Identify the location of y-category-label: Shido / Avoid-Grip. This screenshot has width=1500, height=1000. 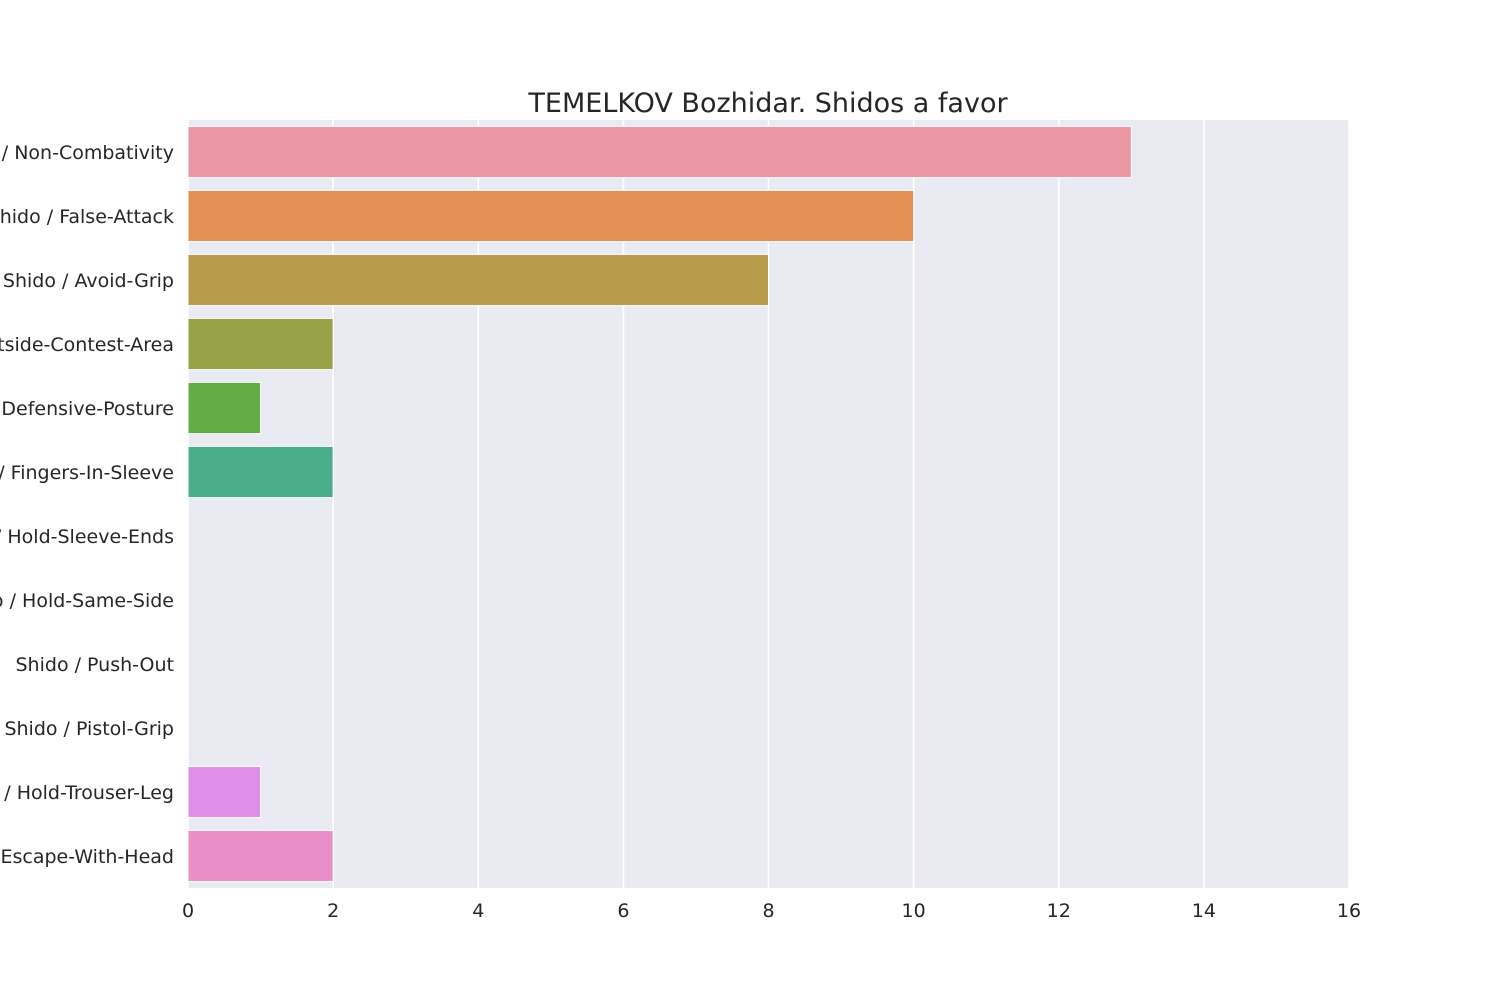
(88, 281).